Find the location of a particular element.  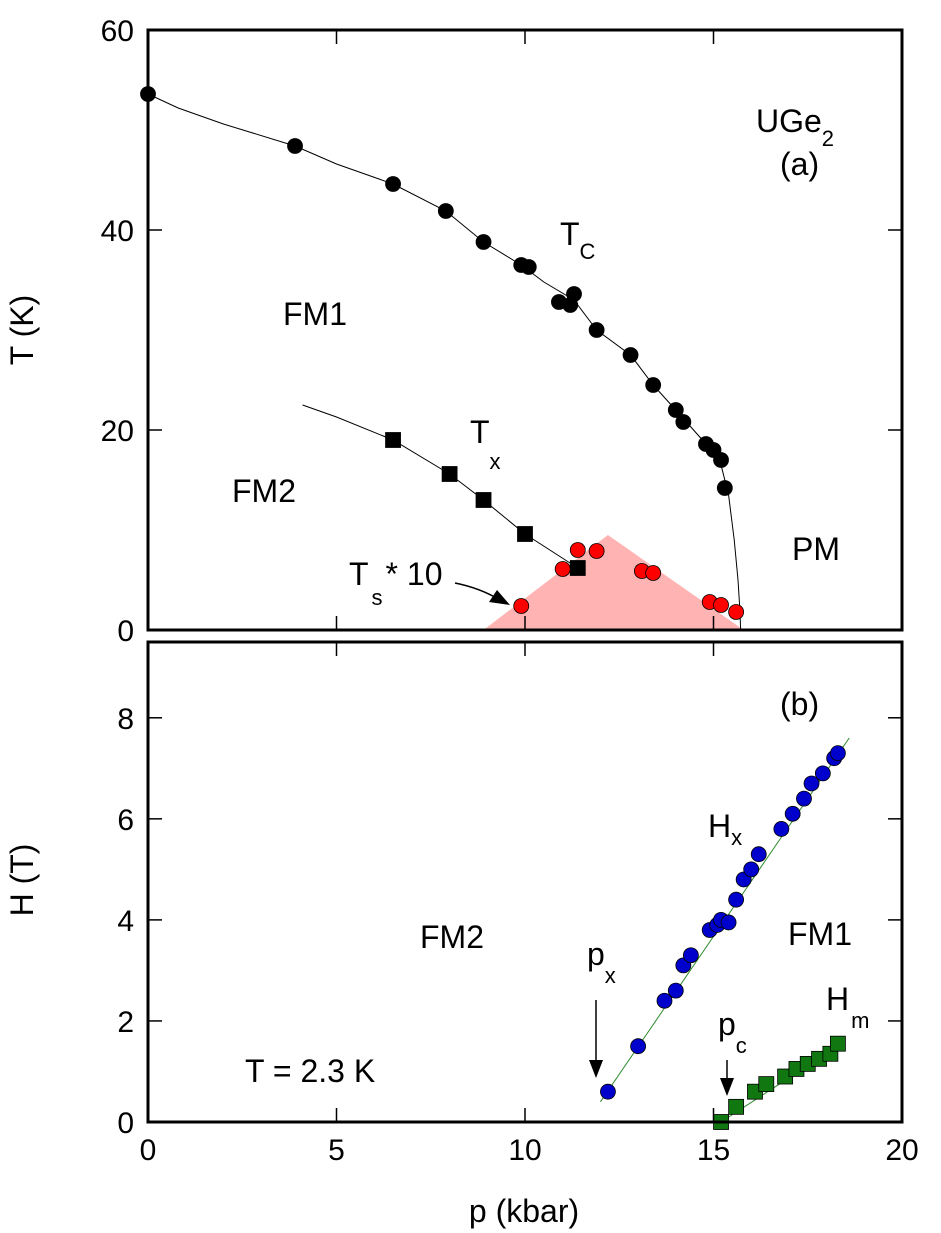

hx-label-main: H is located at coordinates (719, 826).